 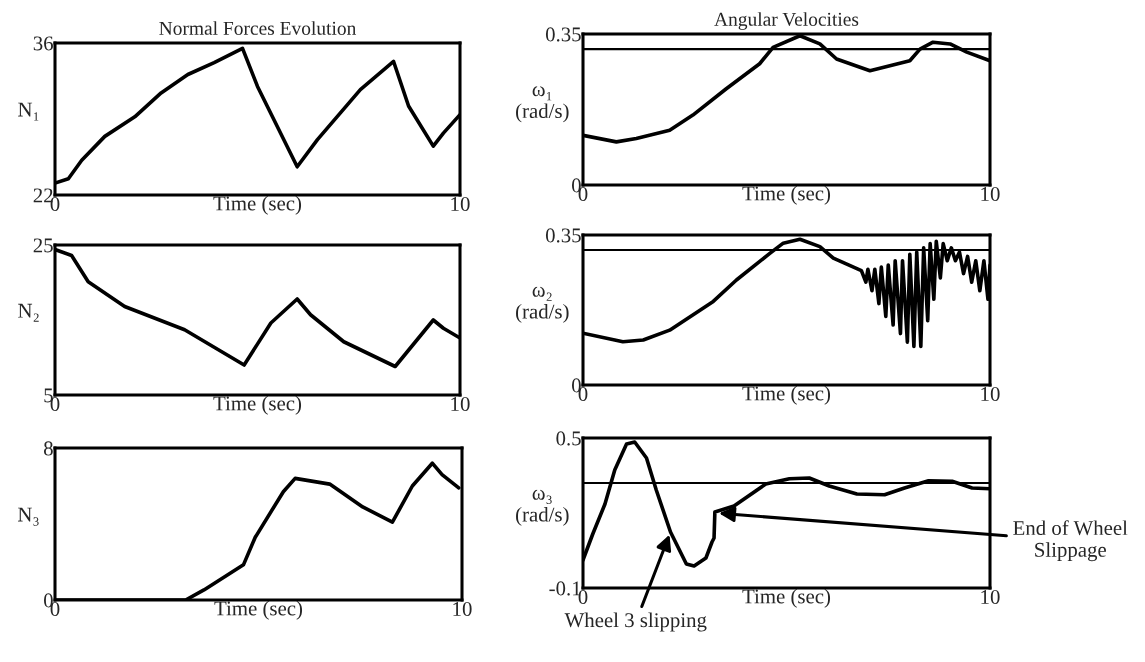 I want to click on y-axis-title: ω₁ (rad/s), so click(x=542, y=104).